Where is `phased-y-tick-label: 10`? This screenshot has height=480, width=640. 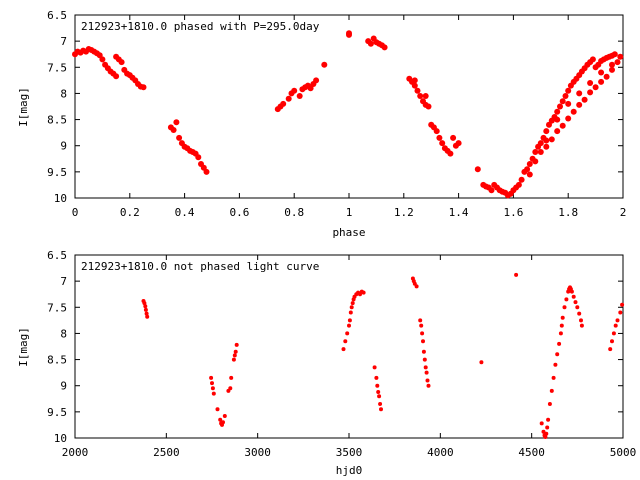 phased-y-tick-label: 10 is located at coordinates (60, 198).